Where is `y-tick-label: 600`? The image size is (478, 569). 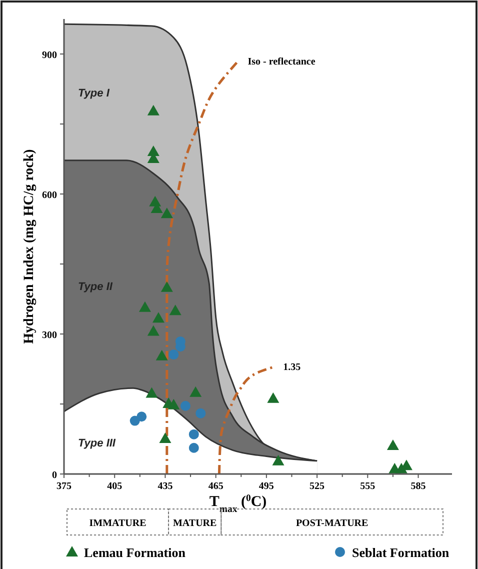 y-tick-label: 600 is located at coordinates (49, 195).